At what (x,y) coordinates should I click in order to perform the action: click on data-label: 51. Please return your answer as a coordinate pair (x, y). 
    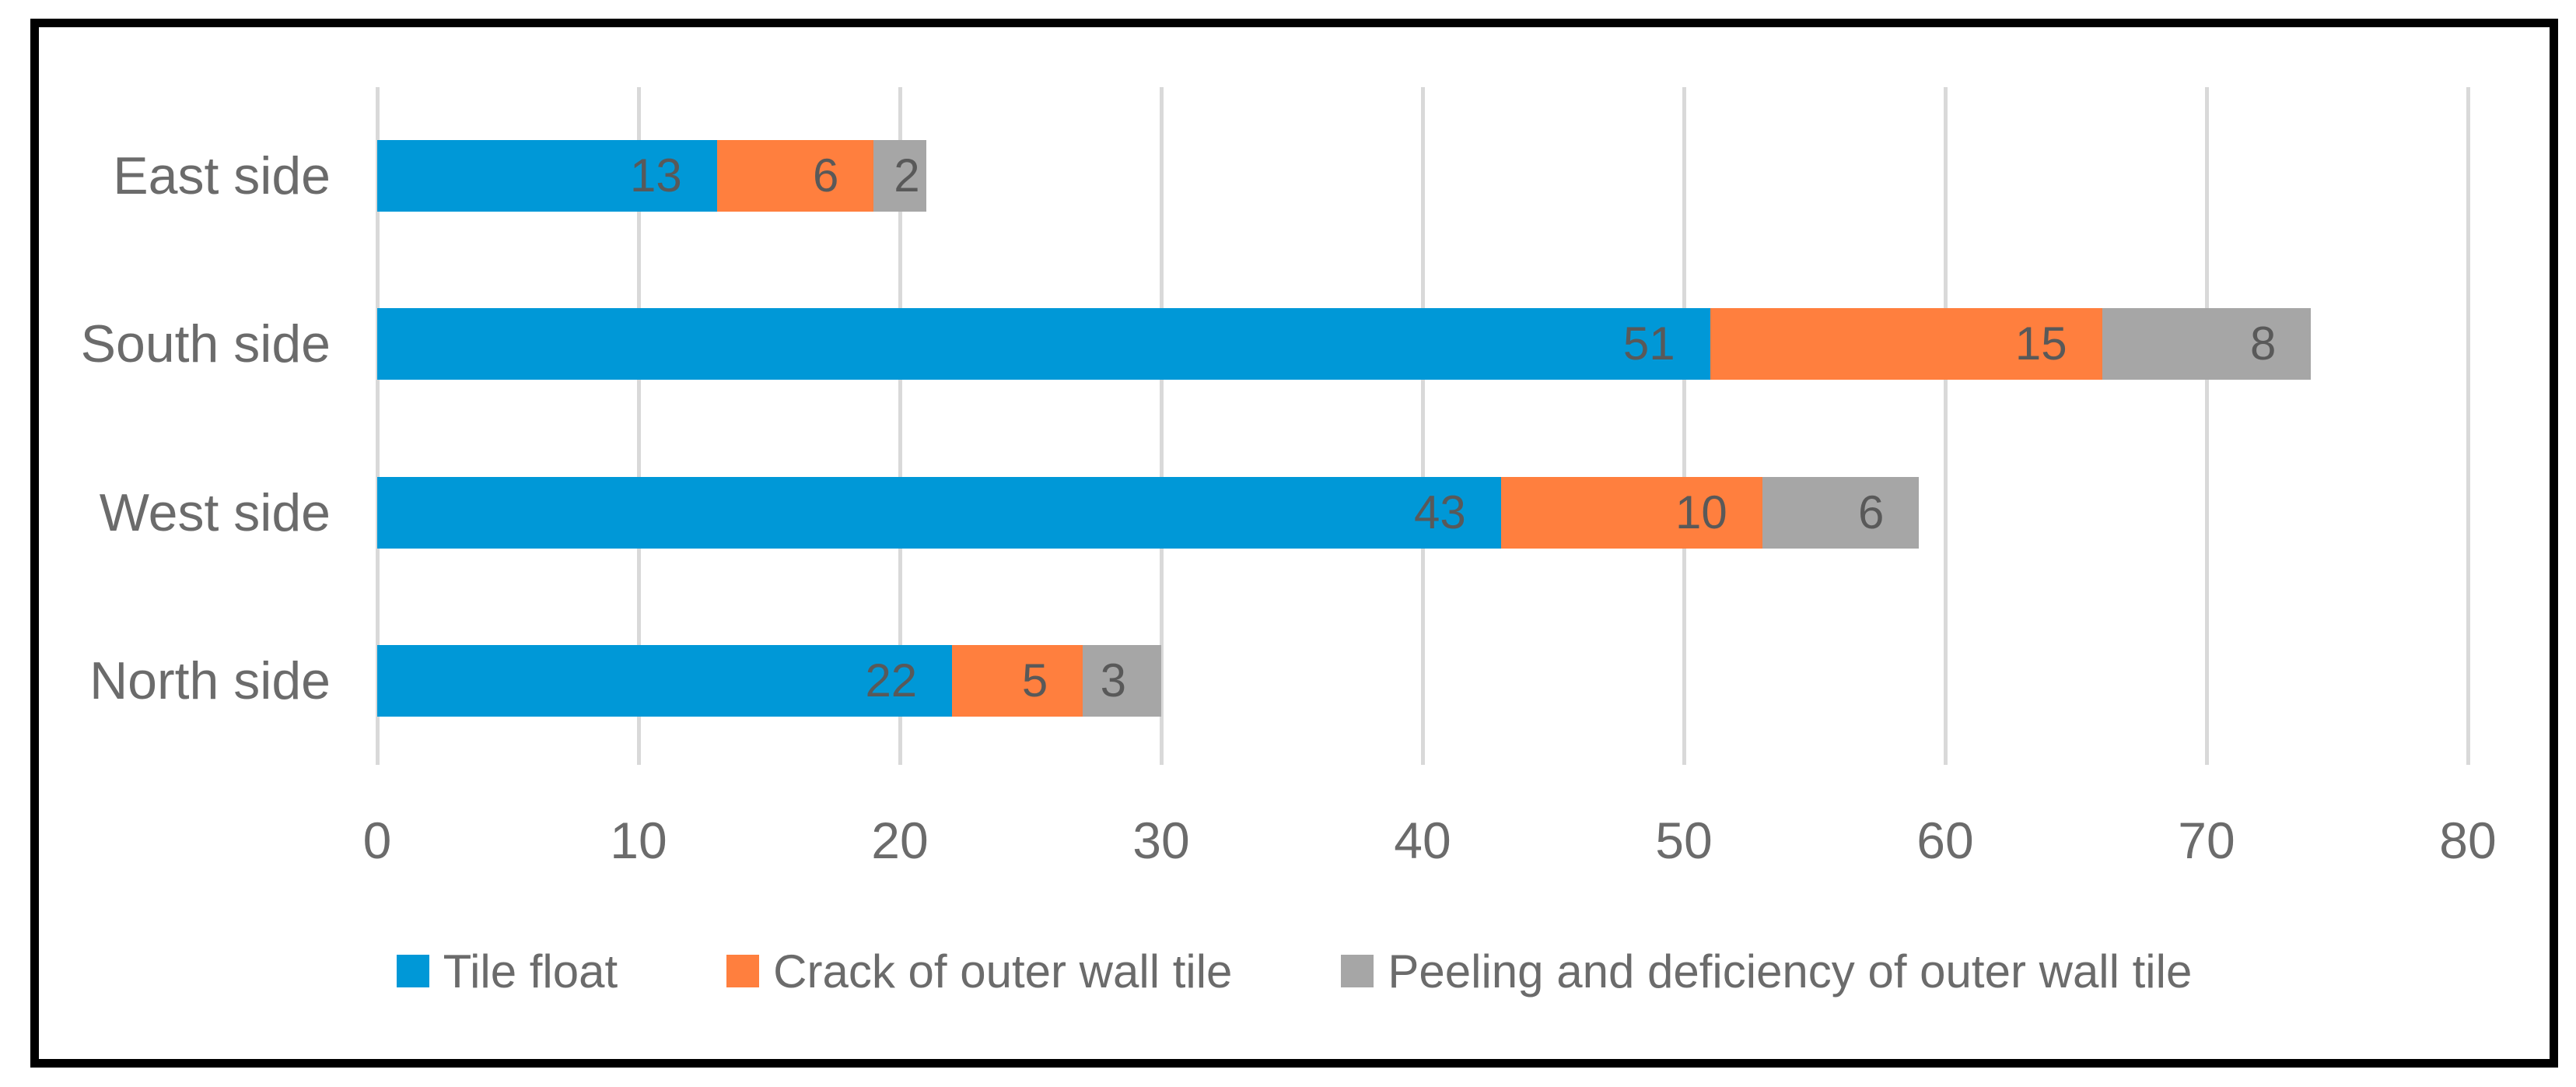
    Looking at the image, I should click on (1648, 343).